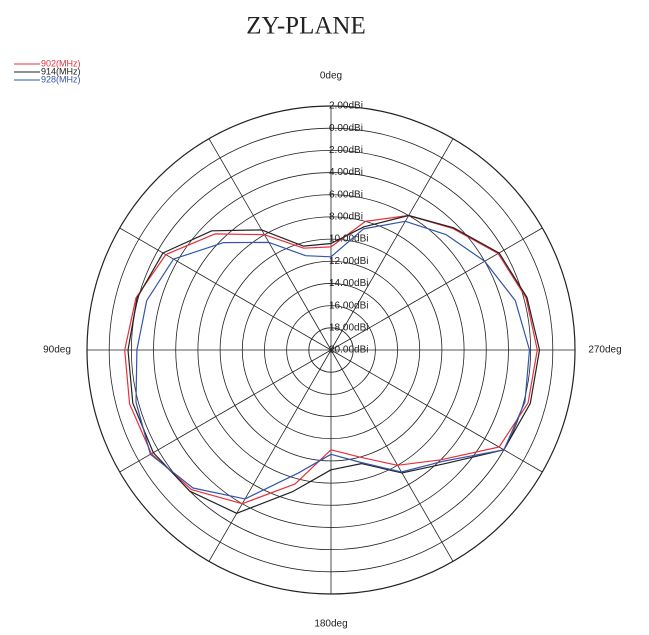 The image size is (649, 635). I want to click on r-tick-label: 0.00dBi, so click(346, 128).